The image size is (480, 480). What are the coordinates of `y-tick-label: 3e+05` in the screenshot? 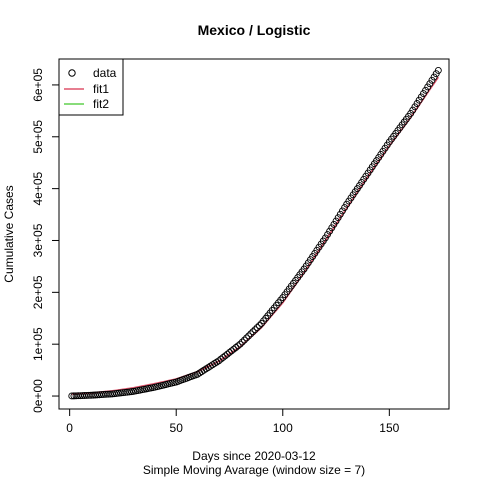 It's located at (38, 240).